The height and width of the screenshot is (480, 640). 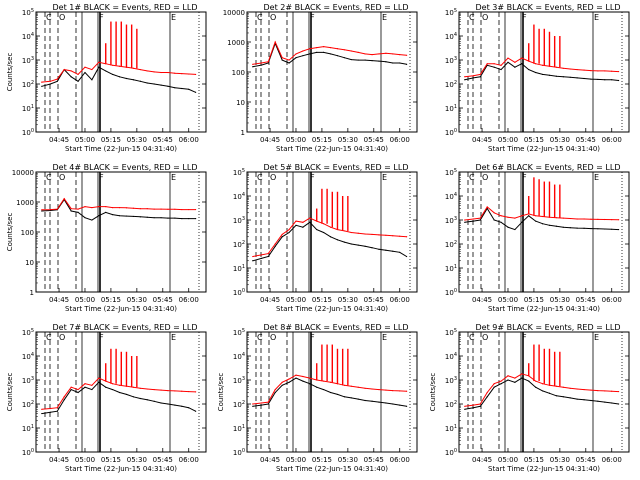 What do you see at coordinates (221, 392) in the screenshot?
I see `y-axis-label: Counts/sec` at bounding box center [221, 392].